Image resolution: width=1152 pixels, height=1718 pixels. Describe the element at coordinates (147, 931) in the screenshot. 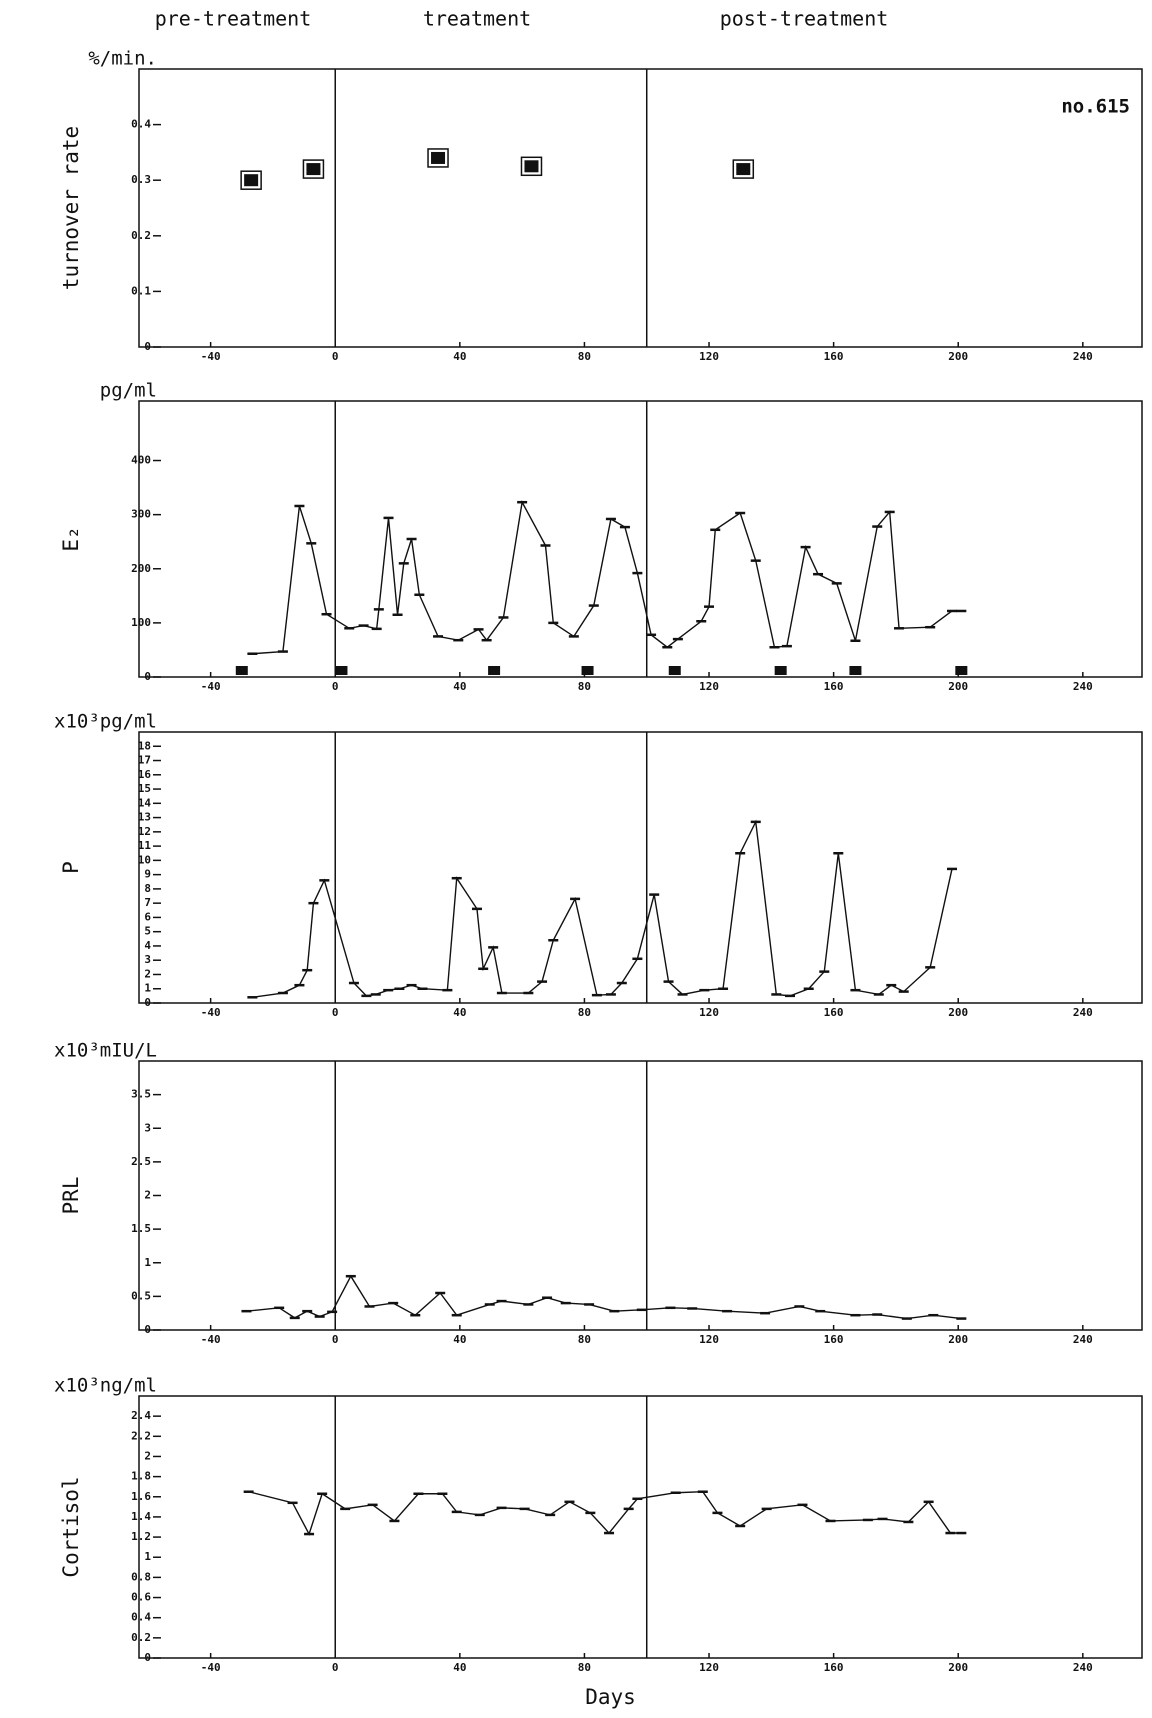

I see `y-tick-label: 5` at that location.